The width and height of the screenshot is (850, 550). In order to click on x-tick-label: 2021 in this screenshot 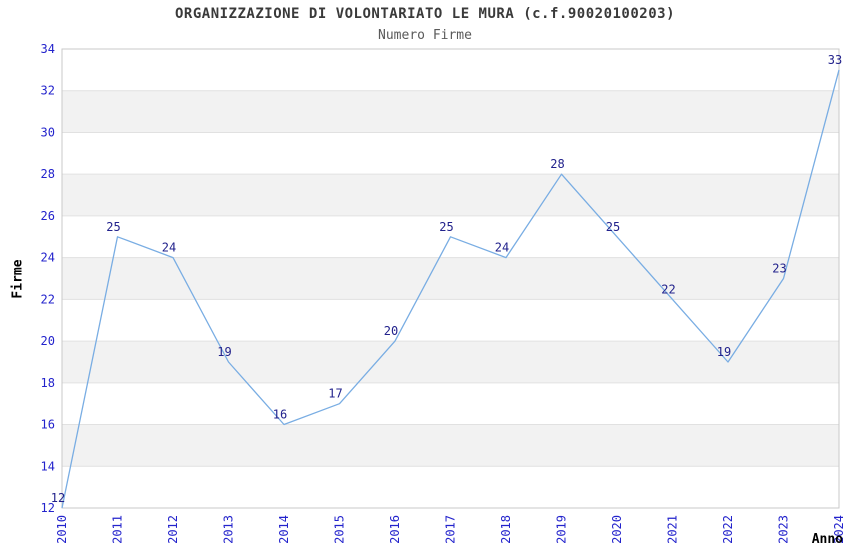, I will do `click(673, 529)`.